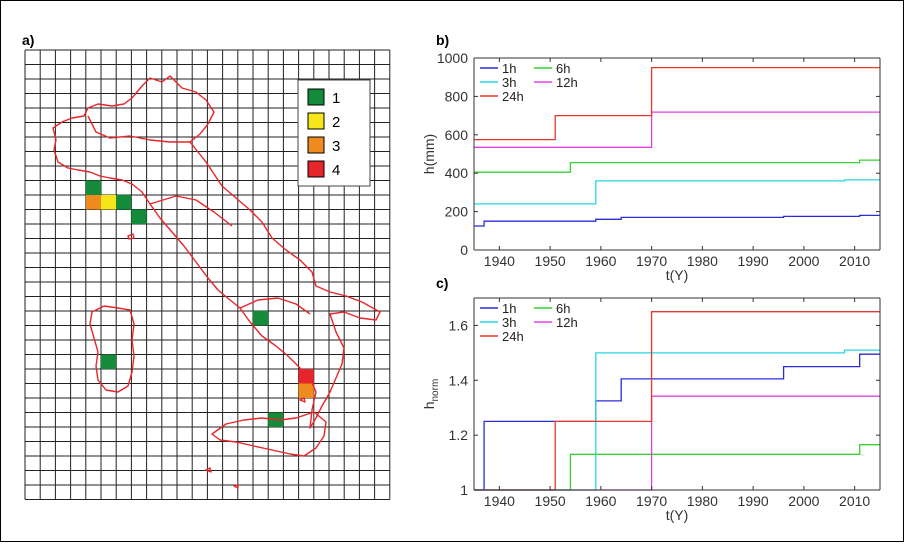  What do you see at coordinates (457, 135) in the screenshot?
I see `y-tick-label: 600` at bounding box center [457, 135].